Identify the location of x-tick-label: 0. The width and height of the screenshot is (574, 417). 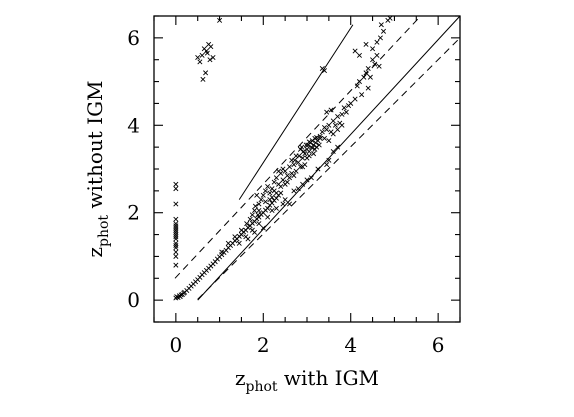
(175, 345).